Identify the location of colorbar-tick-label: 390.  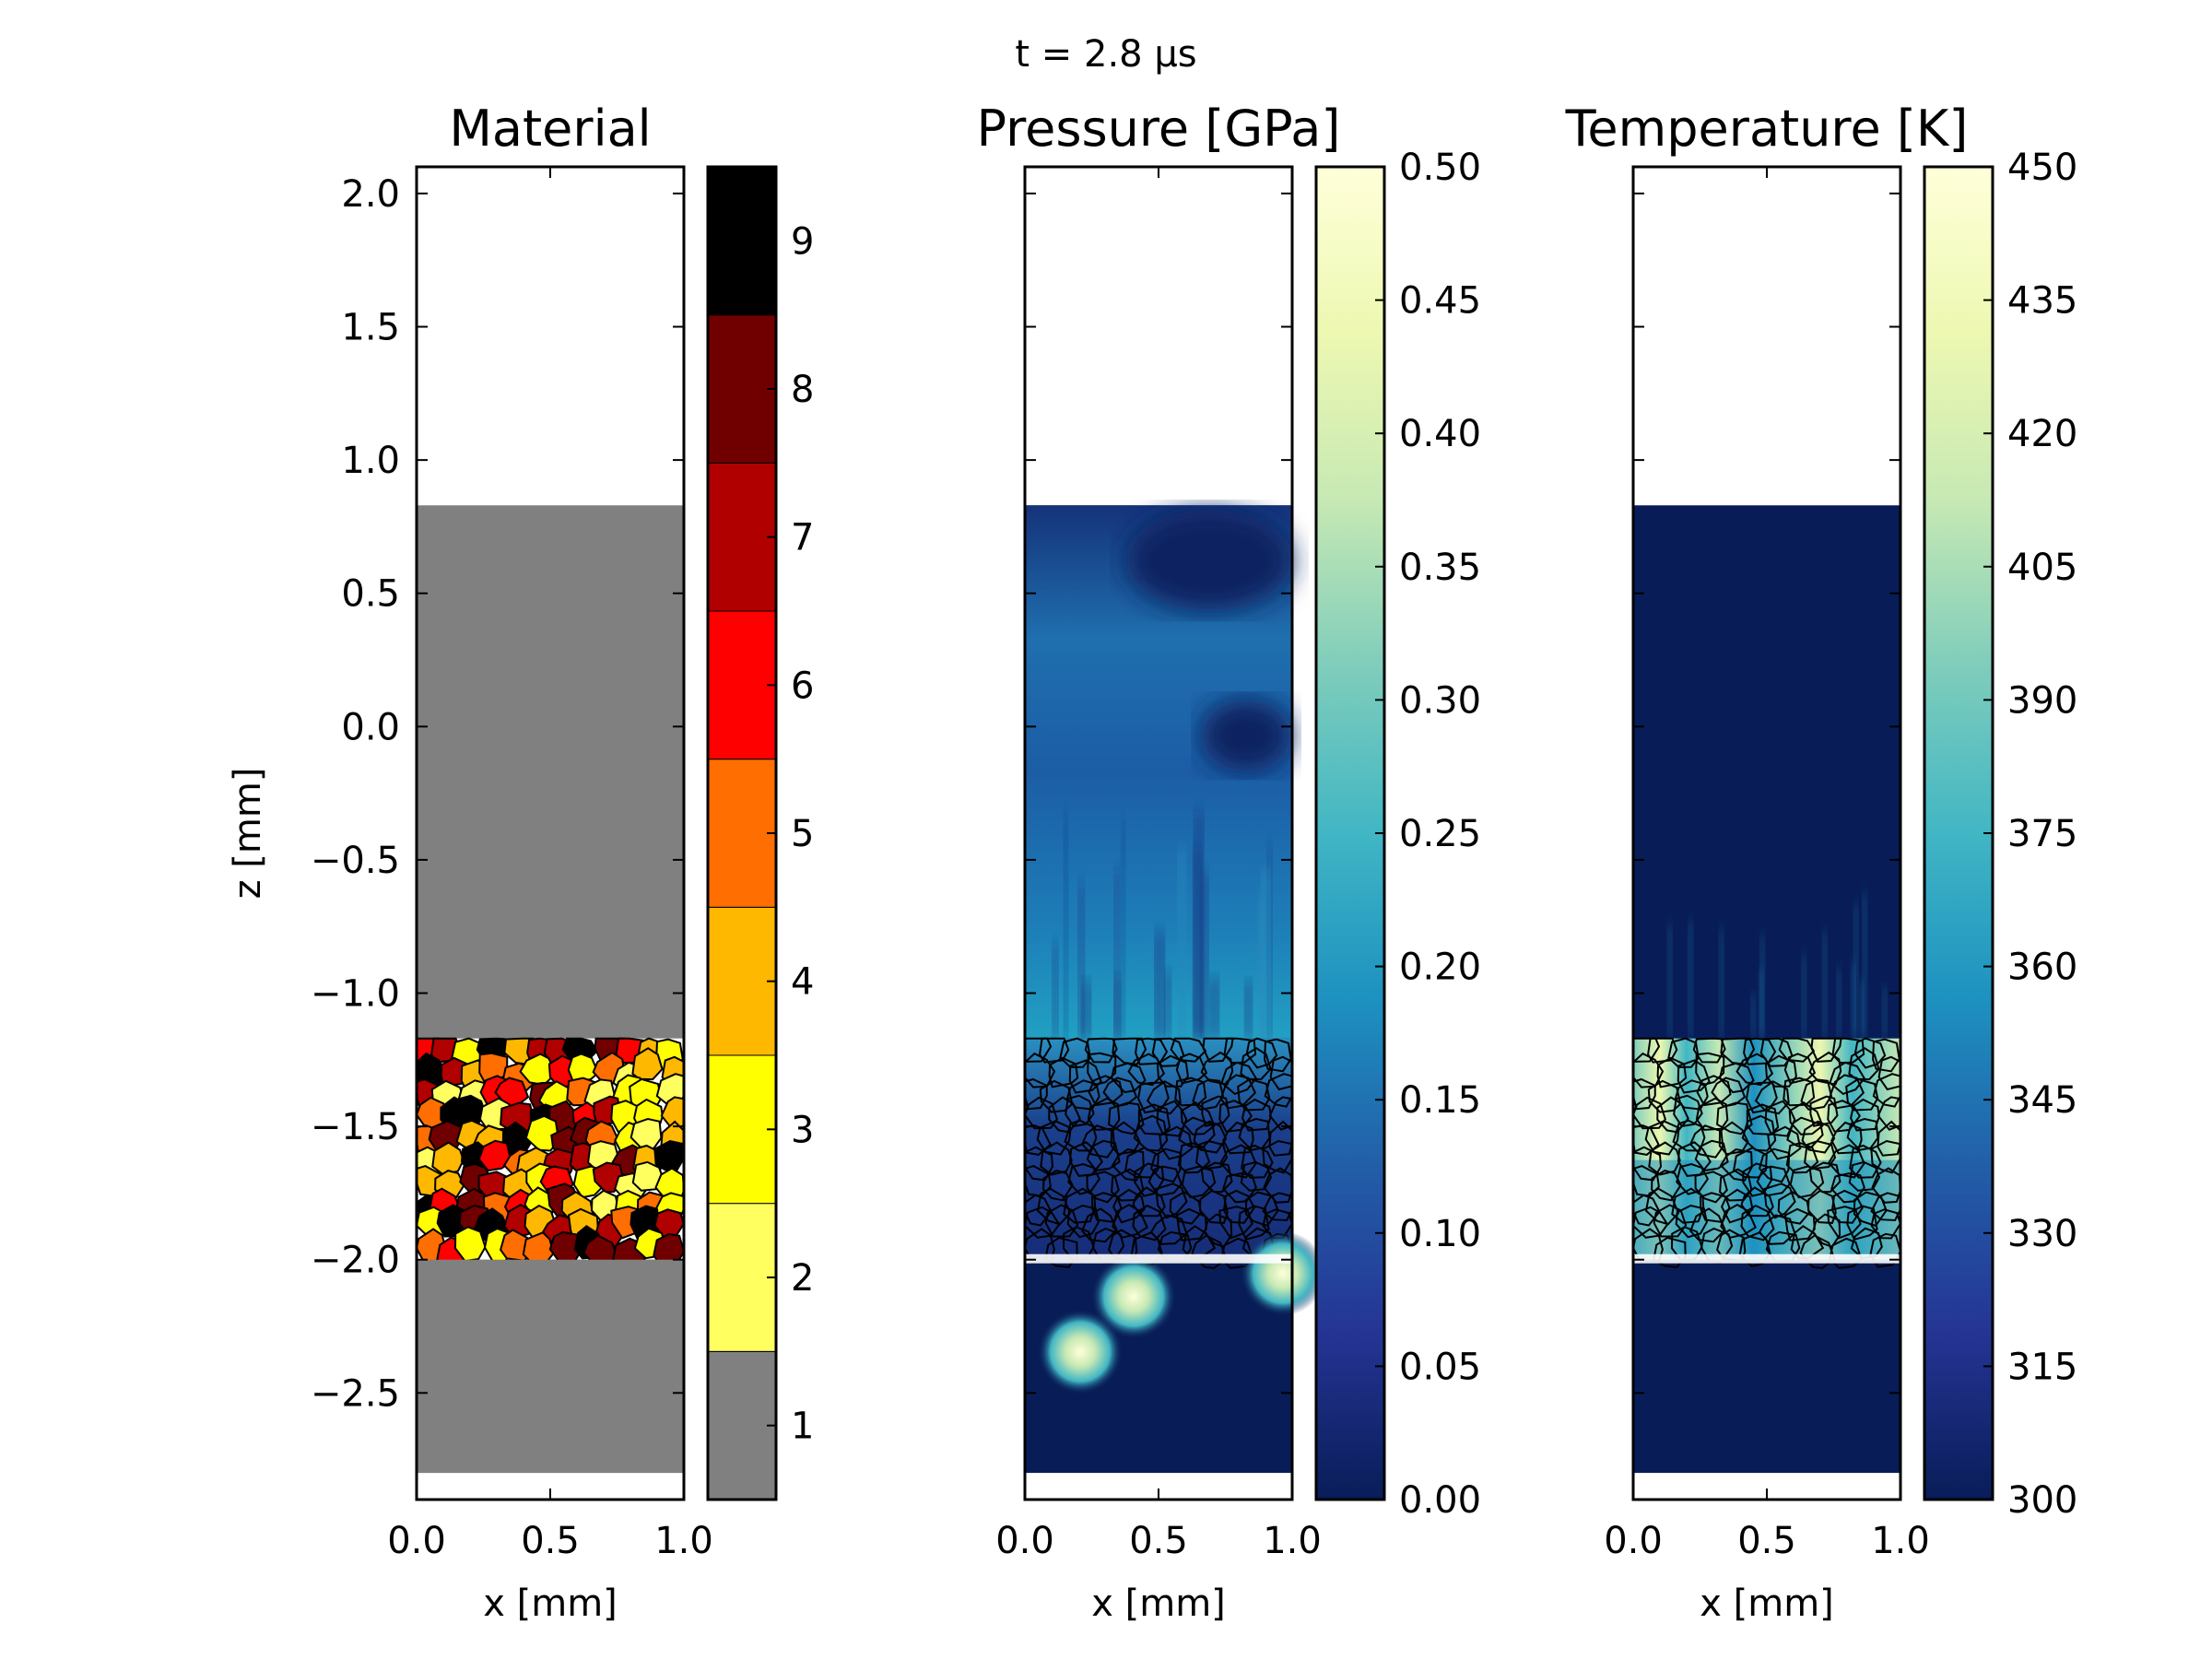
(2042, 700).